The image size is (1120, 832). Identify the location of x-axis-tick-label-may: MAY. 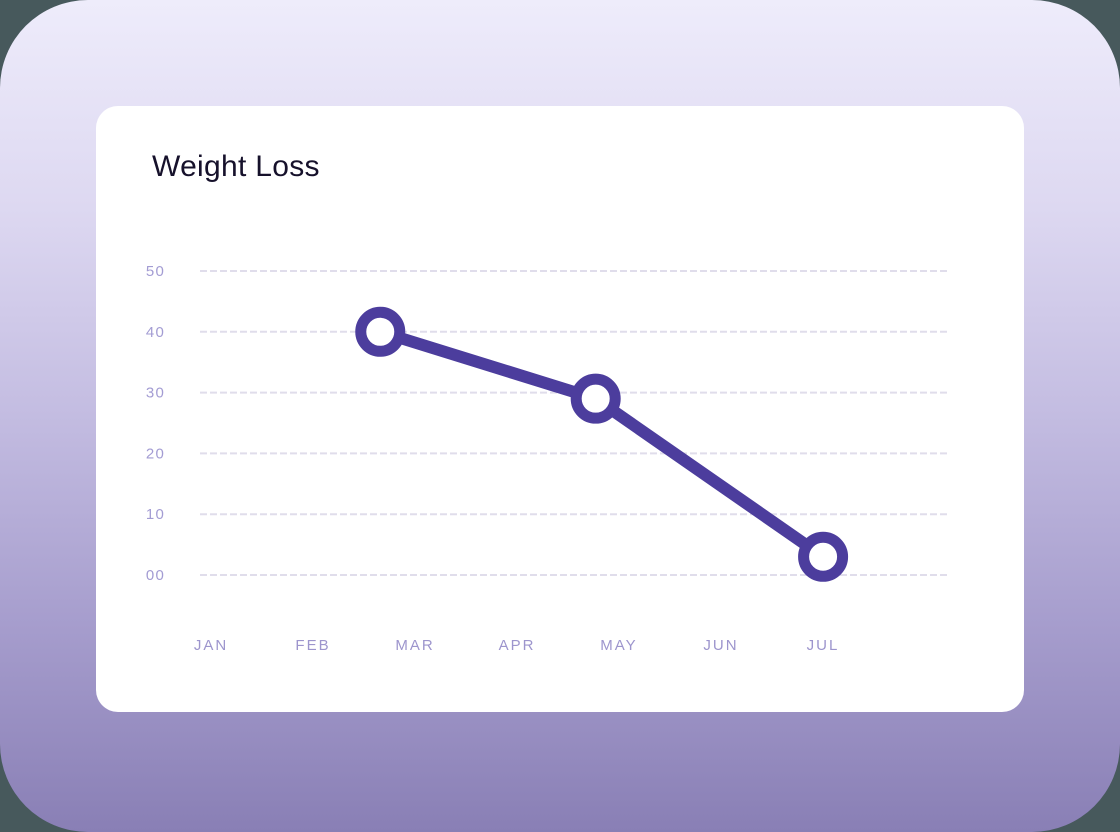
(618, 645).